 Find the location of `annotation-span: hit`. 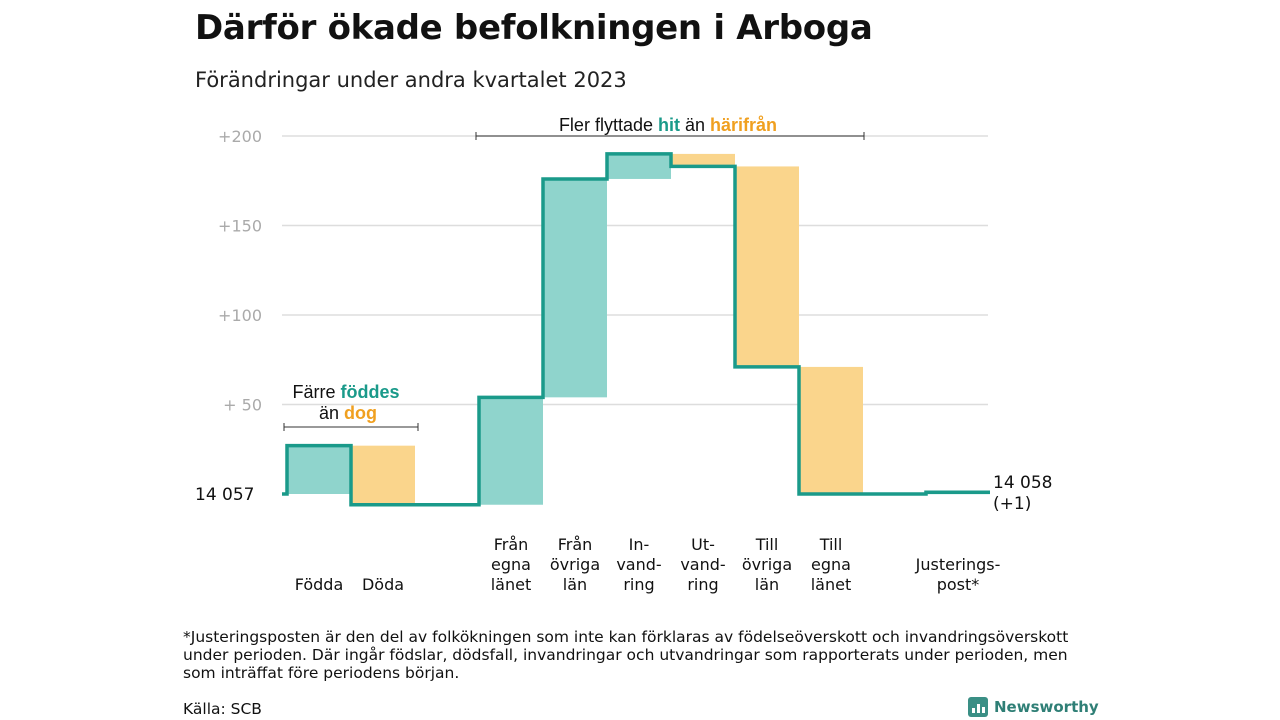

annotation-span: hit is located at coordinates (669, 125).